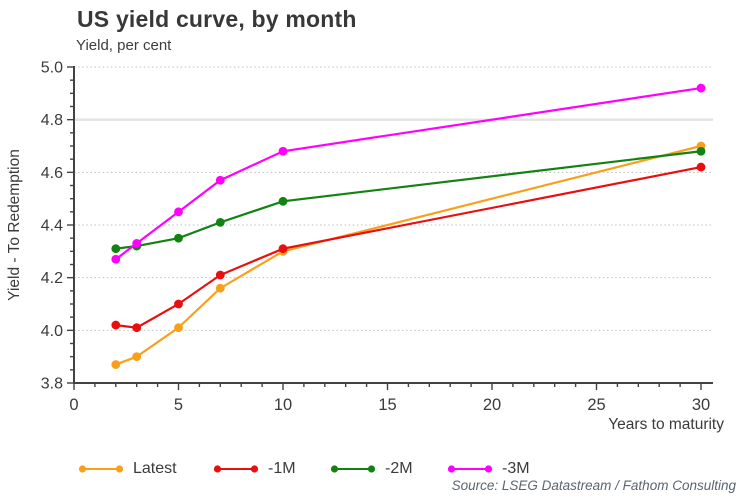 The image size is (750, 500). I want to click on y-tick-label: 4.8, so click(52, 120).